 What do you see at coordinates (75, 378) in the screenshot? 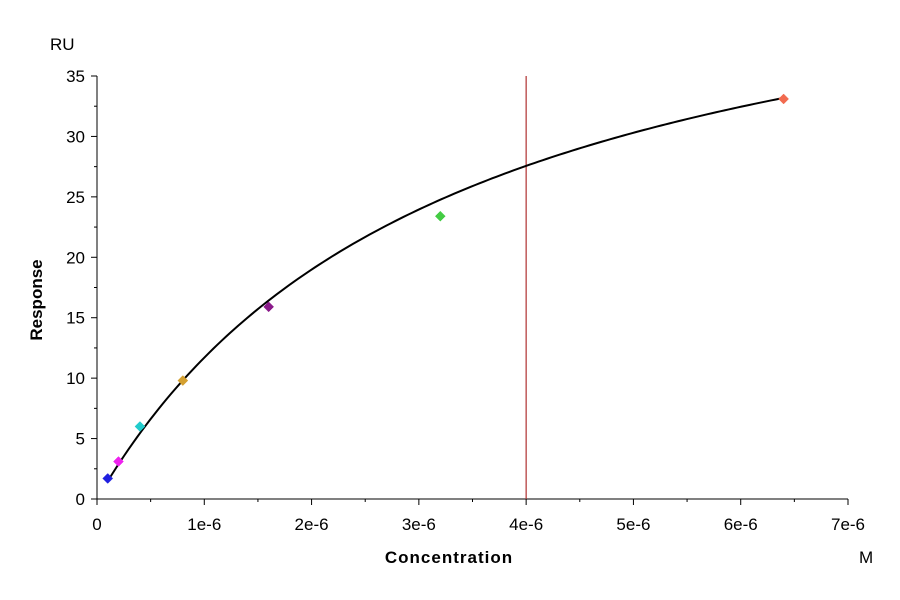
I see `y-tick-label: 10` at bounding box center [75, 378].